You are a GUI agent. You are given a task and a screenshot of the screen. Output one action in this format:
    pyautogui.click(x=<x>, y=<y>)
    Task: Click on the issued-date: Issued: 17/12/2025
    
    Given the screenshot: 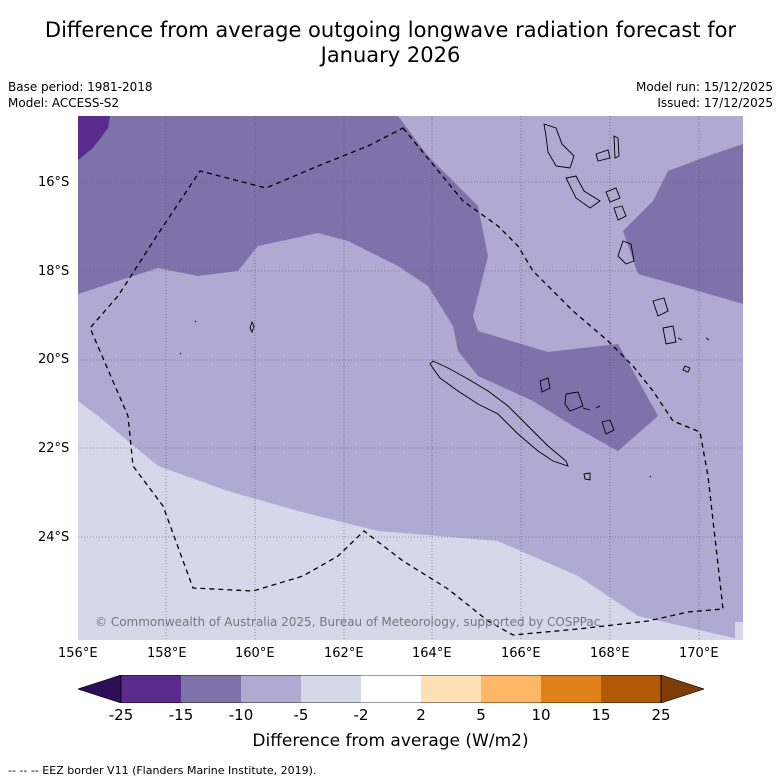 What is the action you would take?
    pyautogui.click(x=715, y=103)
    